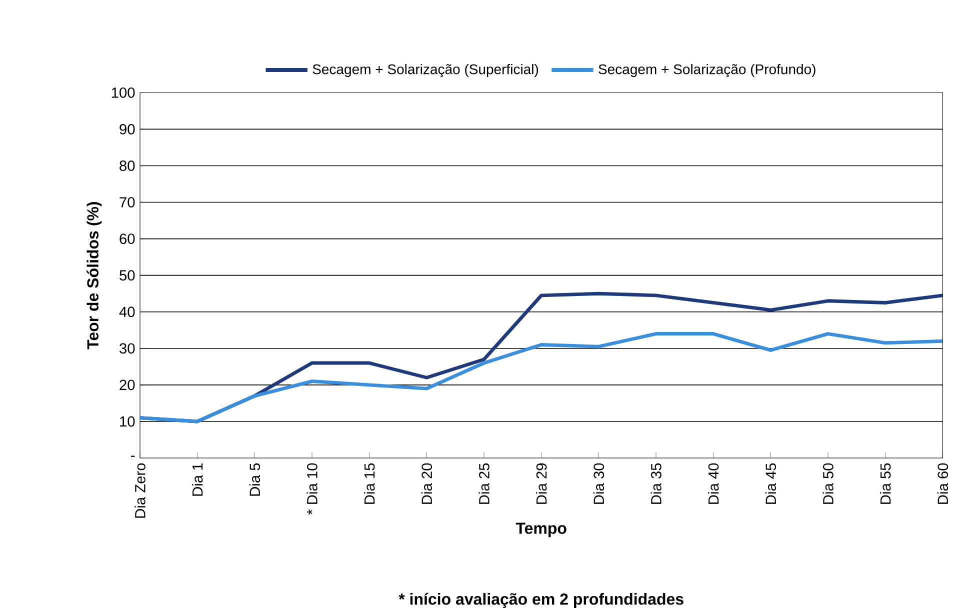 This screenshot has height=614, width=967. Describe the element at coordinates (369, 483) in the screenshot. I see `x-tick-label: Dia 15` at that location.